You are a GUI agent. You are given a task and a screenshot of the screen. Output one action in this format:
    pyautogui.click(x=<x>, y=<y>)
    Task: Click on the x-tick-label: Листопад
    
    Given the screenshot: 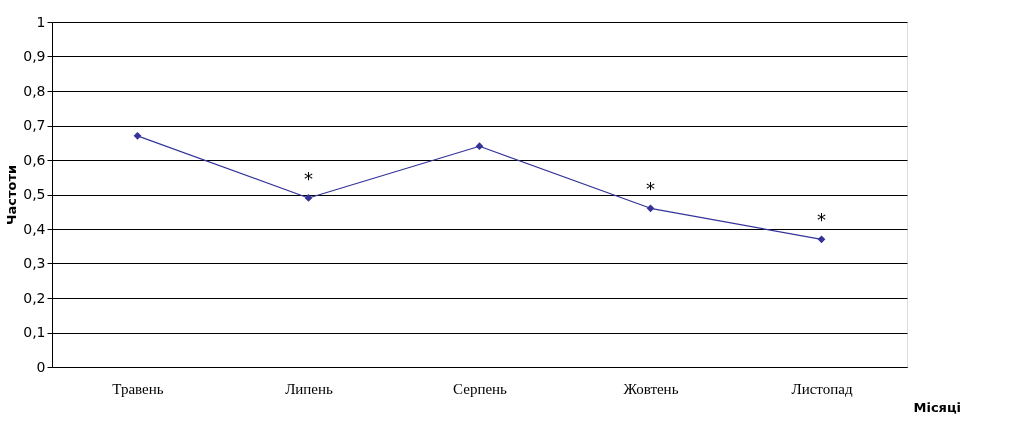 What is the action you would take?
    pyautogui.click(x=822, y=388)
    